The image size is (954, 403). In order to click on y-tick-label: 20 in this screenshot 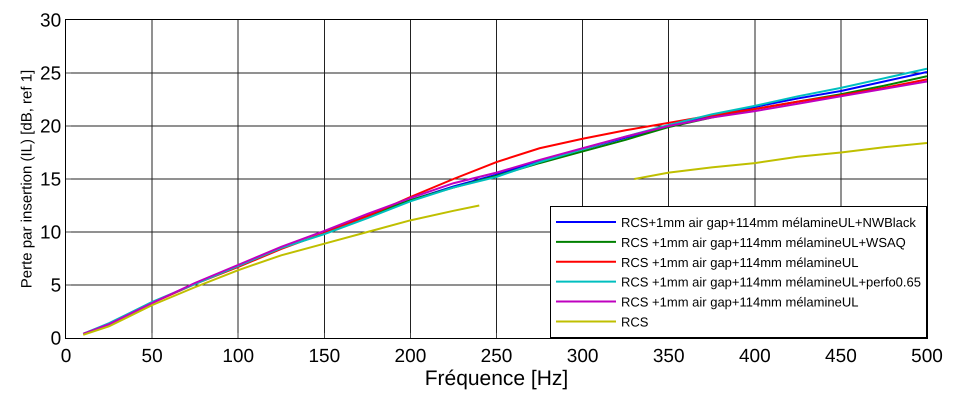, I will do `click(51, 127)`.